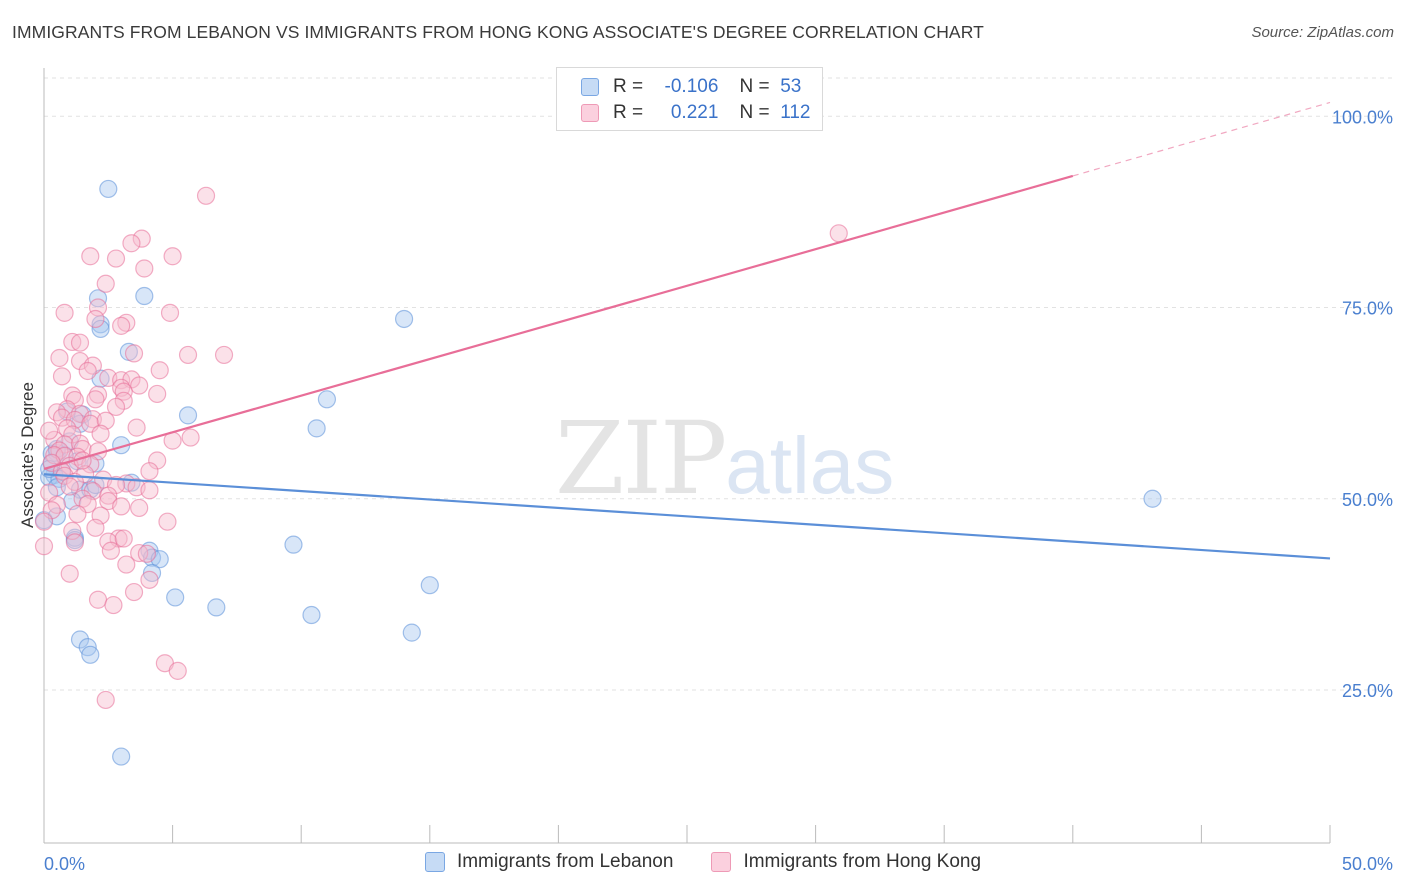 The image size is (1406, 892). I want to click on series-legend-lebanon: Immigrants from Lebanon, so click(549, 862).